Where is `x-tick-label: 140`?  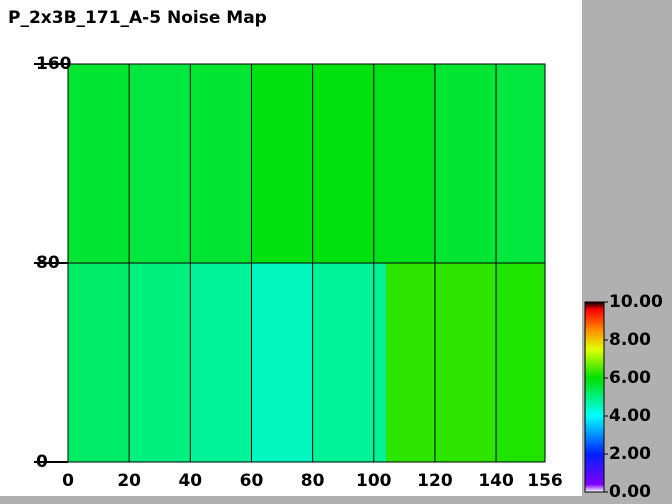
x-tick-label: 140 is located at coordinates (496, 481).